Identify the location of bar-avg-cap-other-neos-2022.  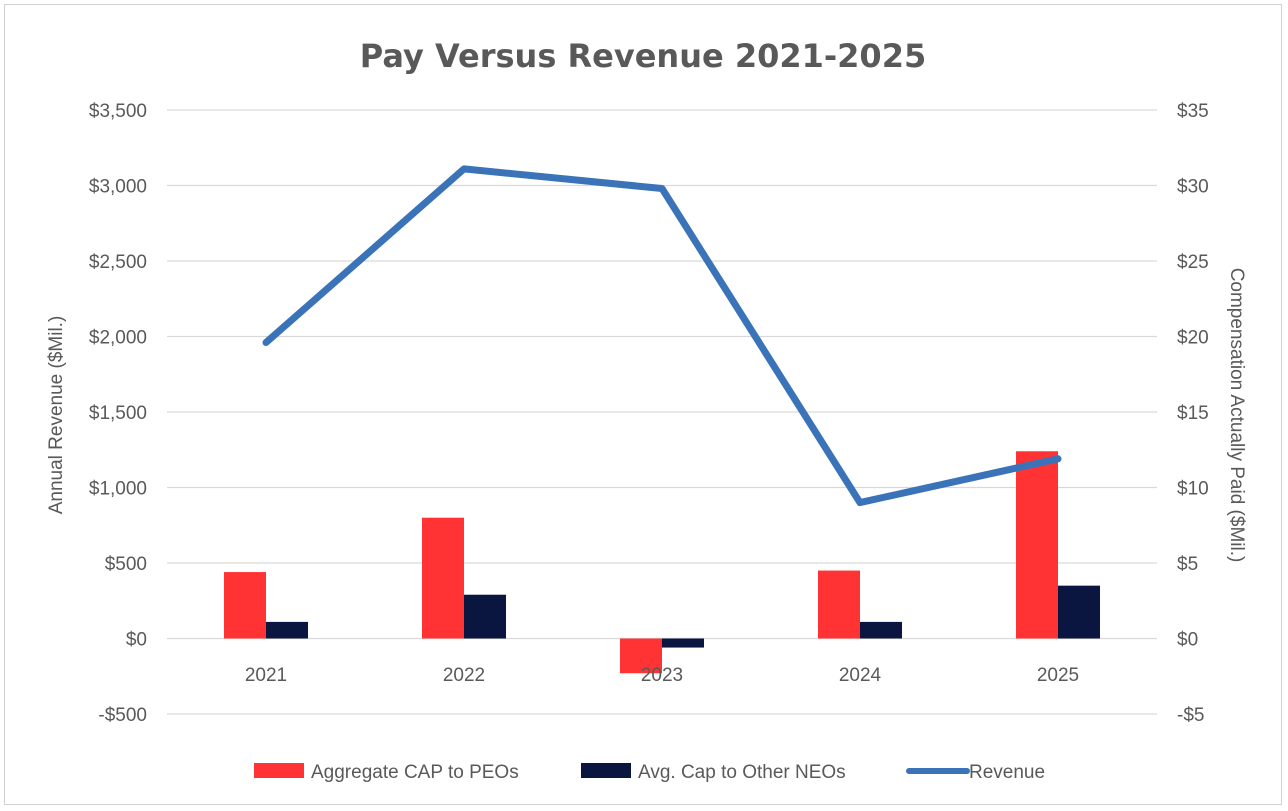
(485, 616).